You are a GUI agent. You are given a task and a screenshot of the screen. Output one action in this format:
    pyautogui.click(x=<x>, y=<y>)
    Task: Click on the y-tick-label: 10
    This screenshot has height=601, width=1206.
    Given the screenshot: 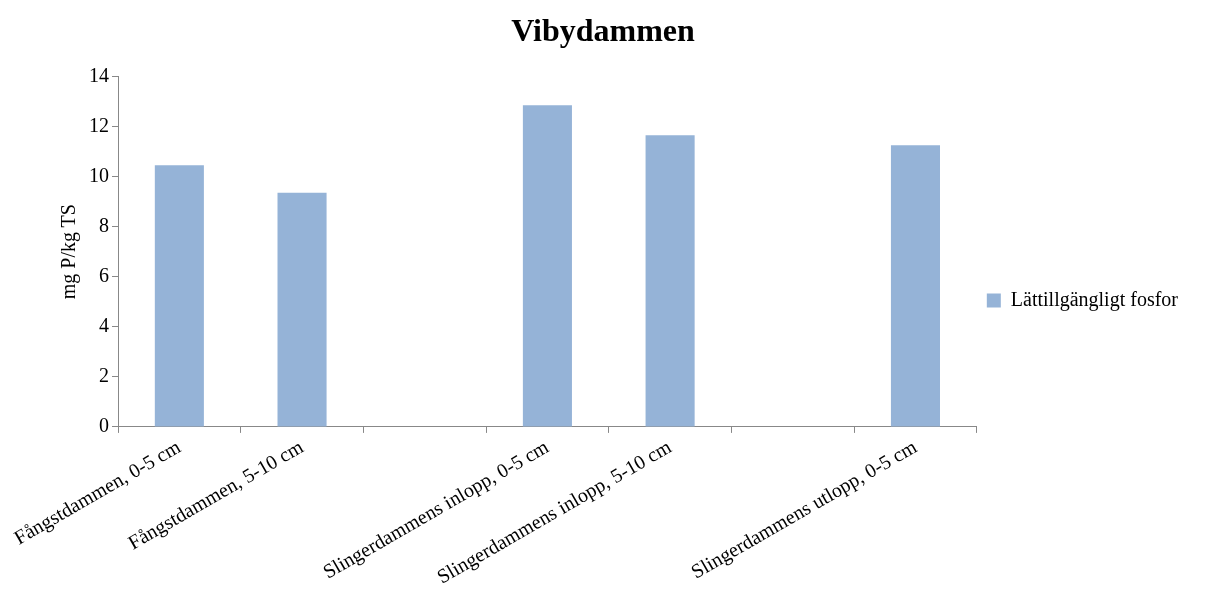 What is the action you would take?
    pyautogui.click(x=99, y=174)
    